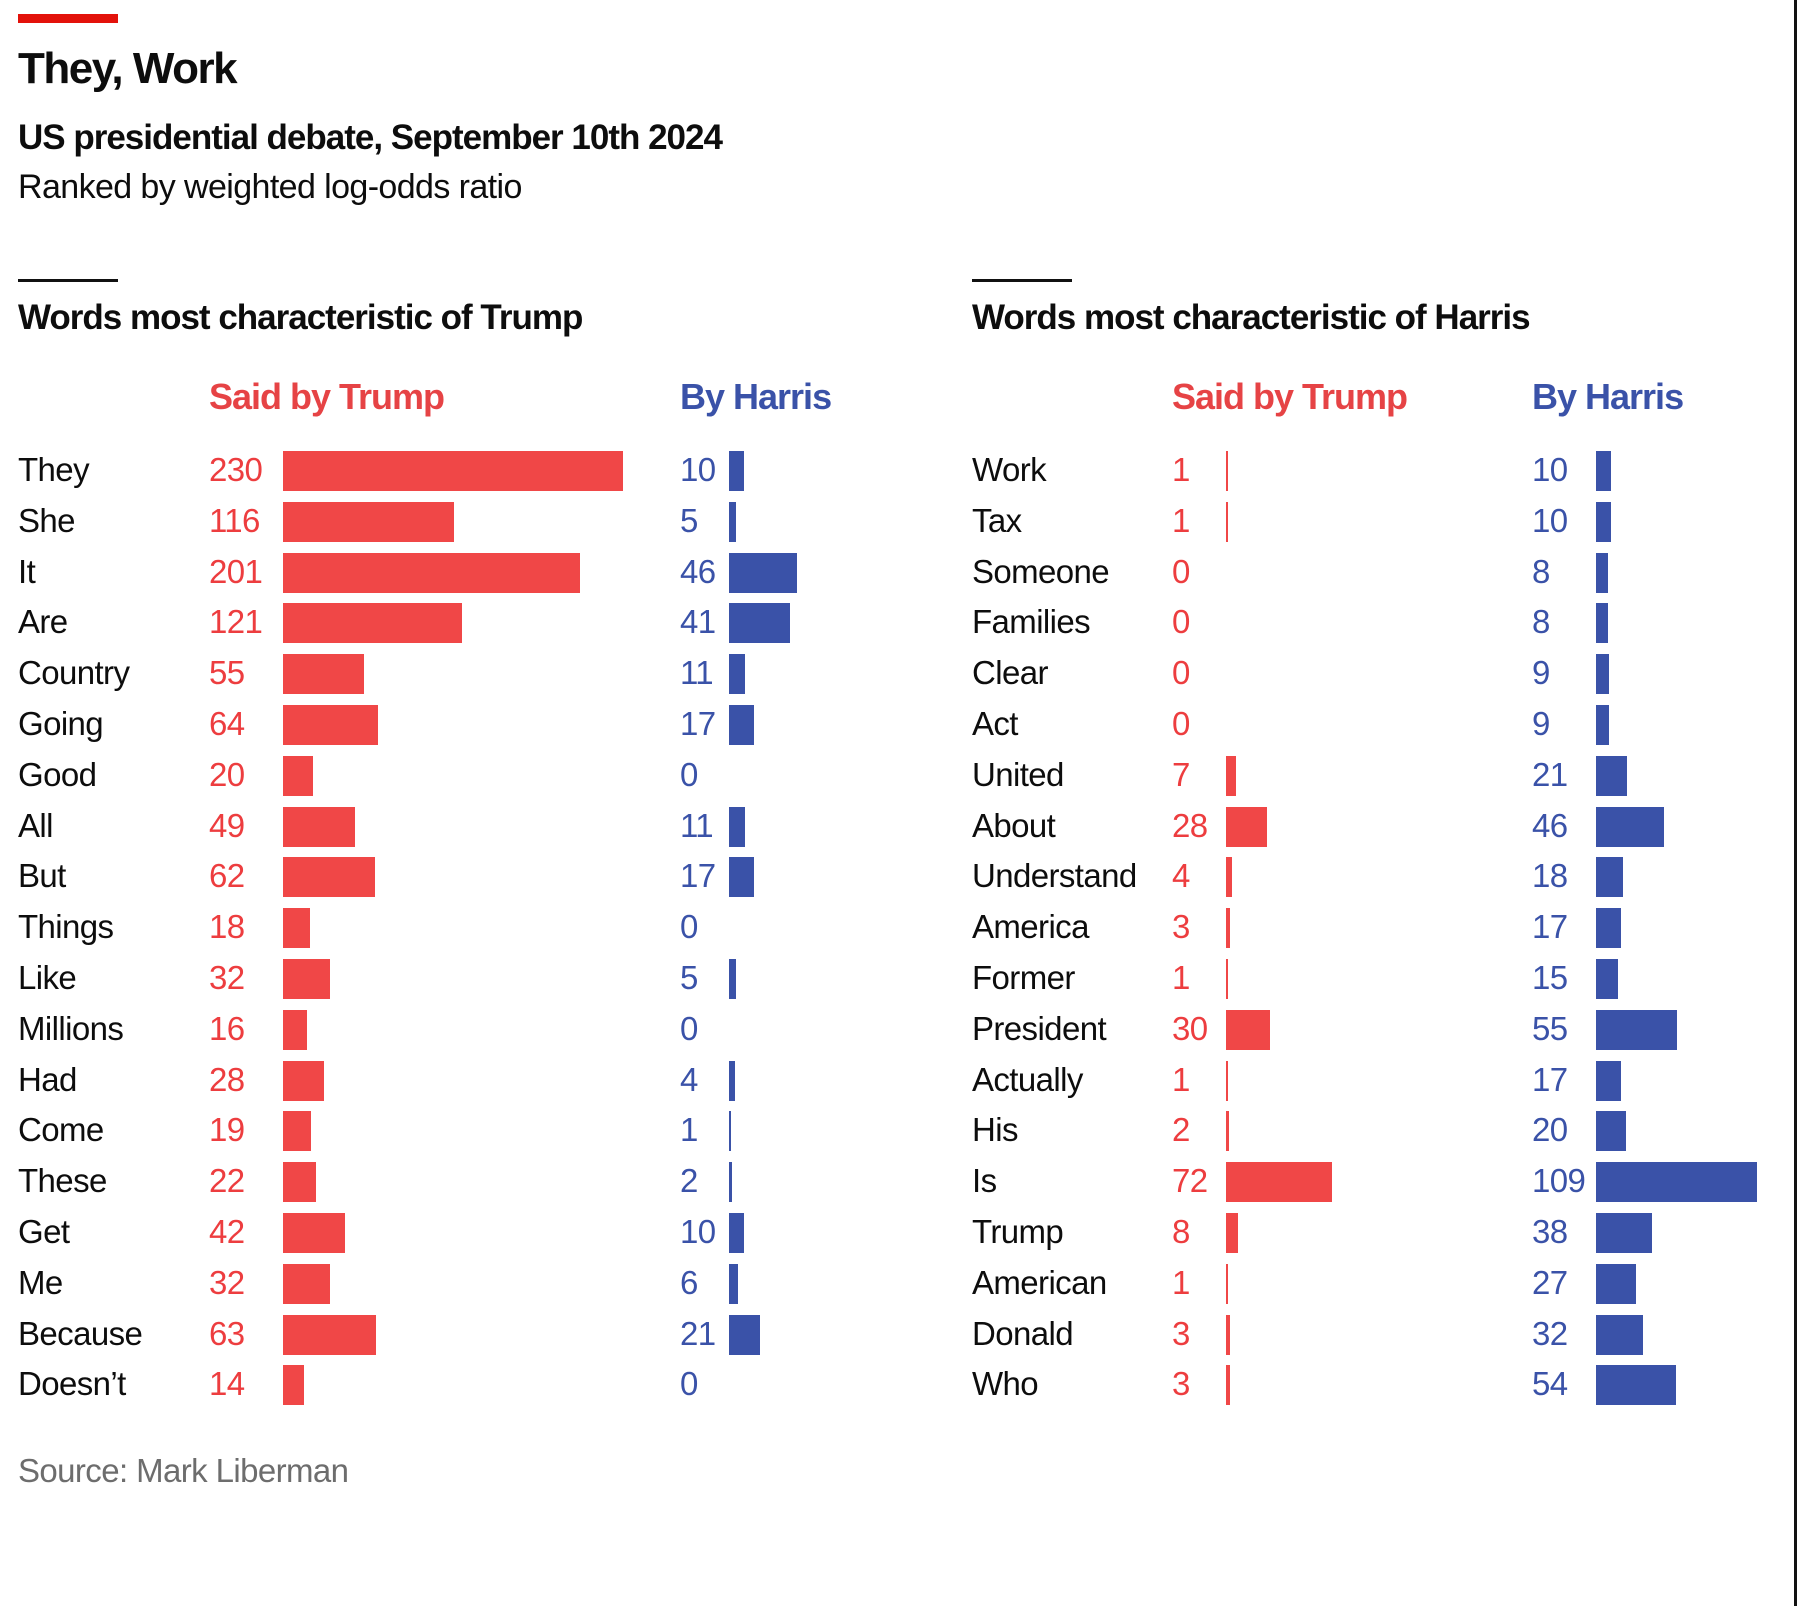 This screenshot has width=1797, height=1606. I want to click on trump-count-label: 19, so click(227, 1130).